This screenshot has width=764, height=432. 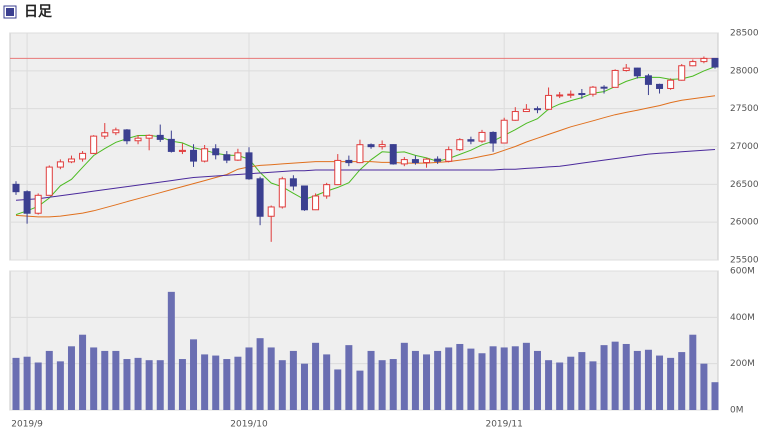 What do you see at coordinates (744, 34) in the screenshot?
I see `y-tick-label: 28500` at bounding box center [744, 34].